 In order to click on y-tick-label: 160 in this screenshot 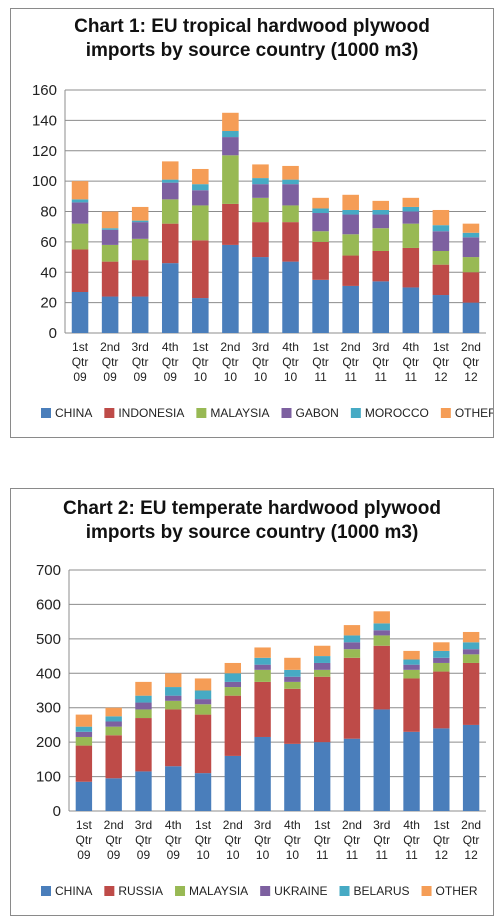, I will do `click(44, 90)`.